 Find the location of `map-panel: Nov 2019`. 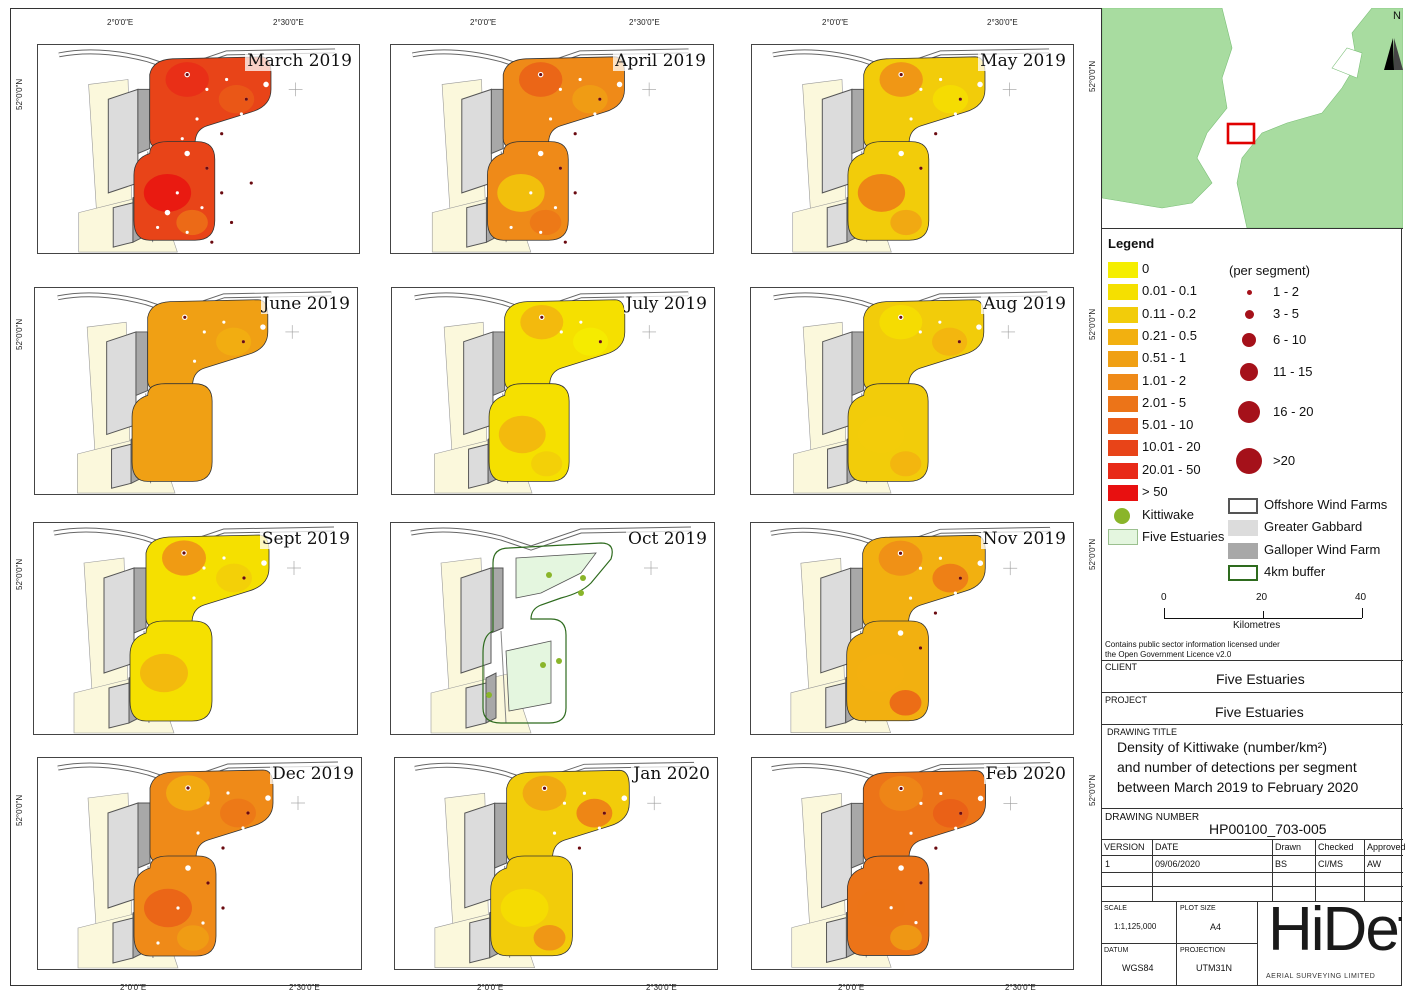

map-panel: Nov 2019 is located at coordinates (912, 628).